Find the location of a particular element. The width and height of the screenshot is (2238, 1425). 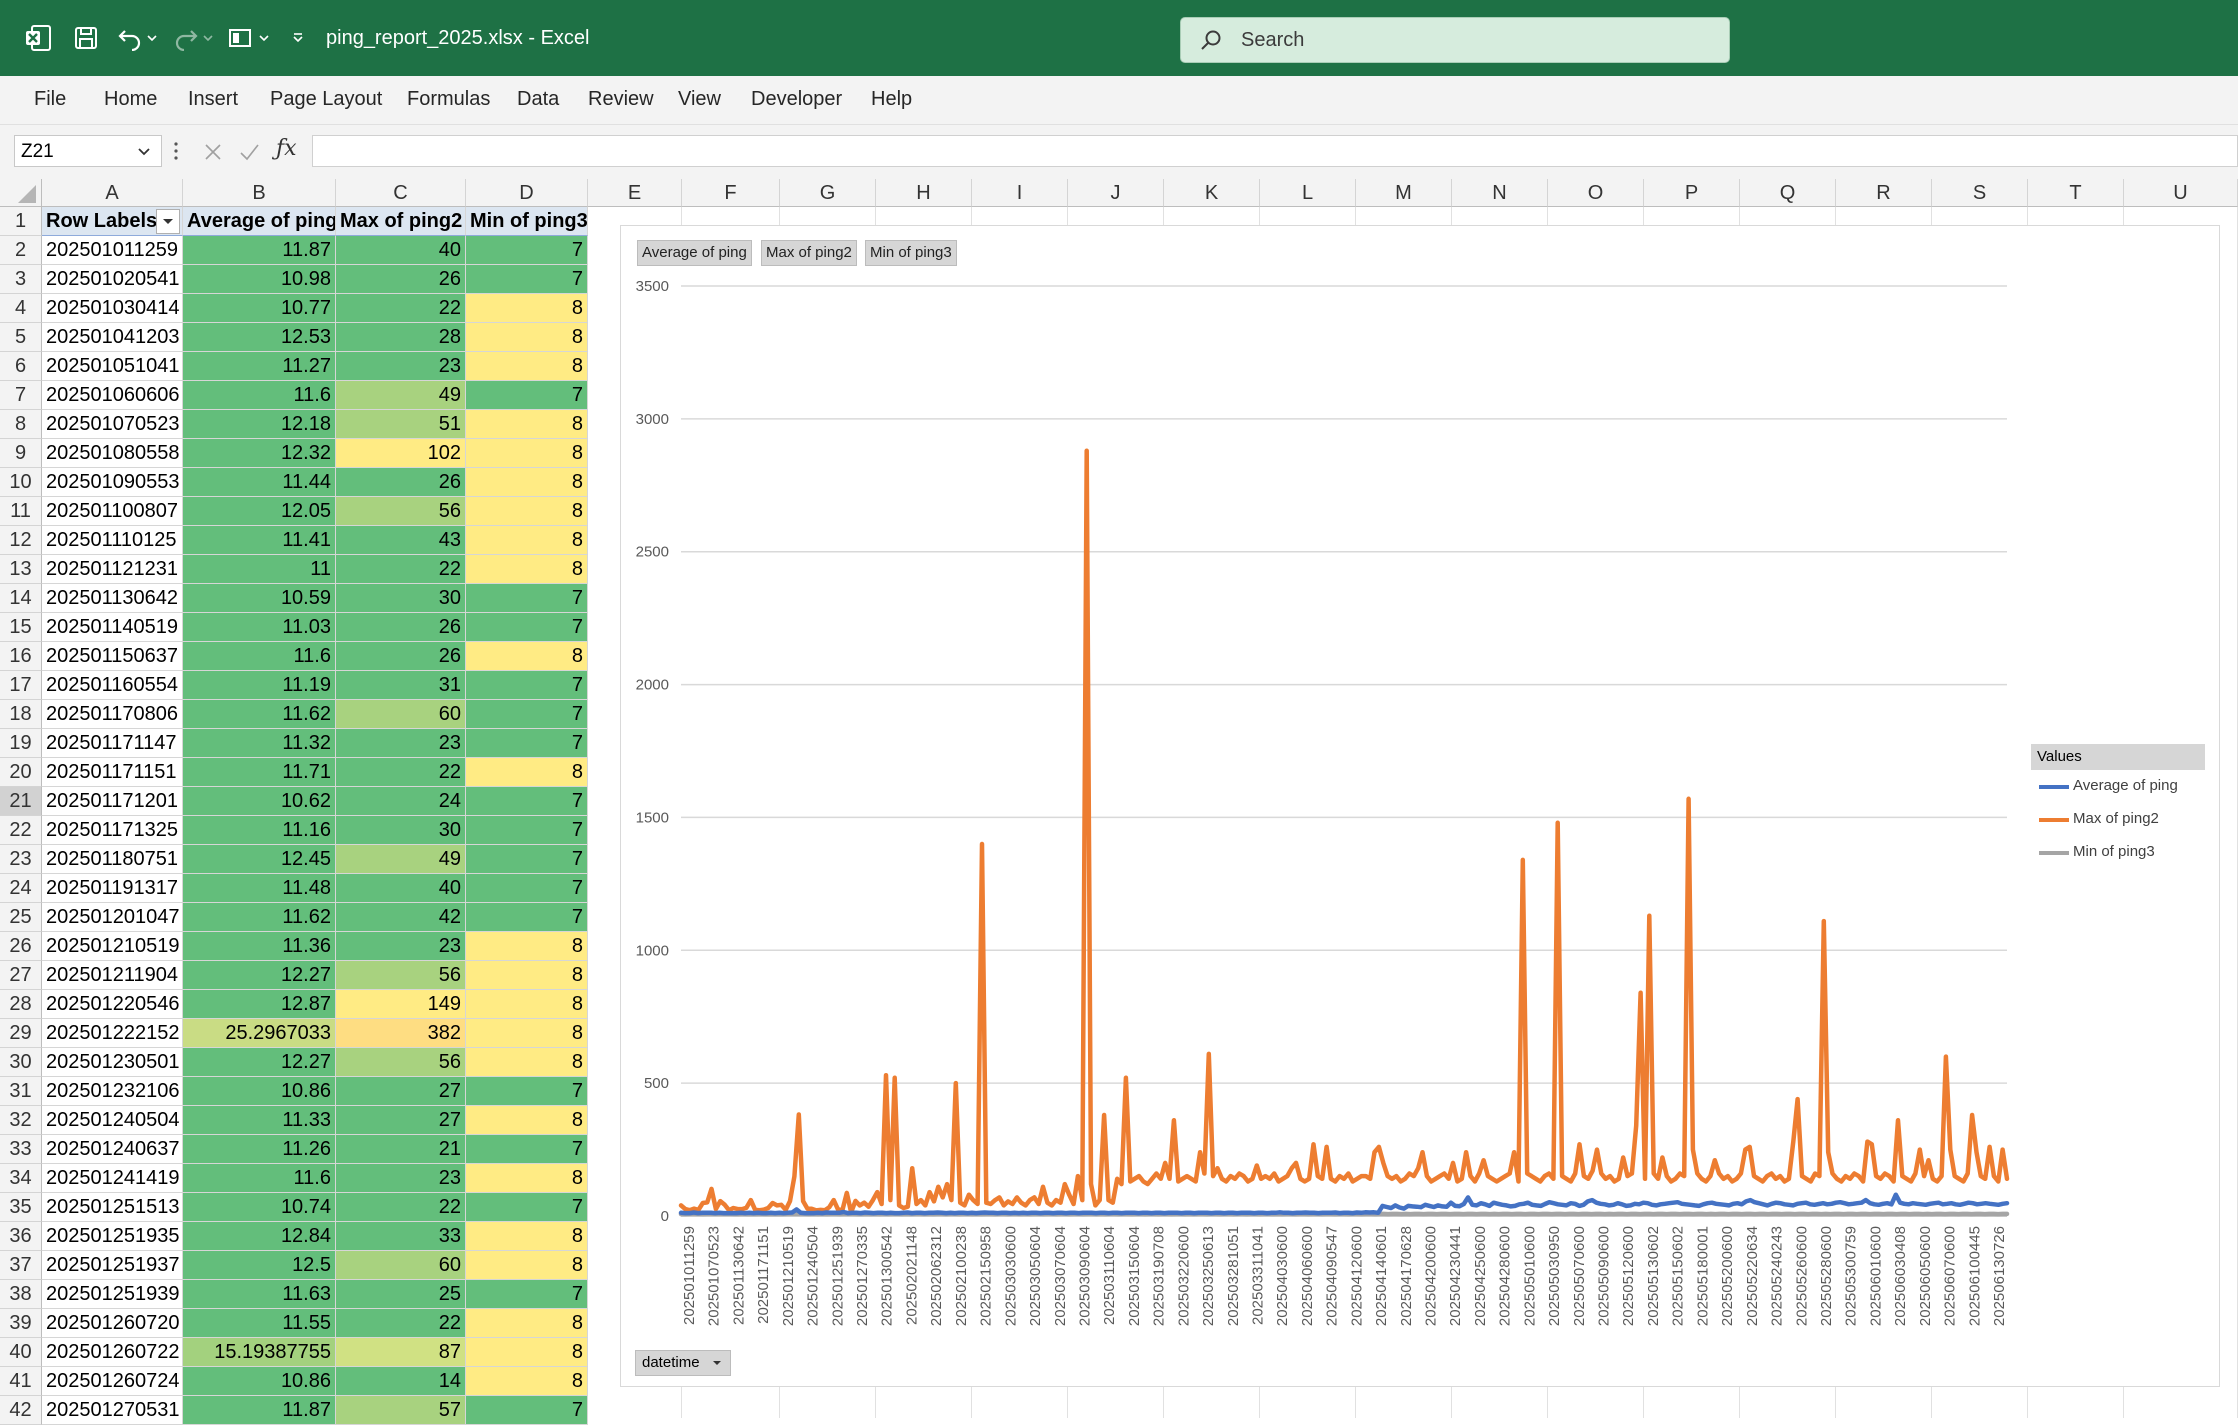

pivot-row-label: 202501160554 is located at coordinates (112, 685).